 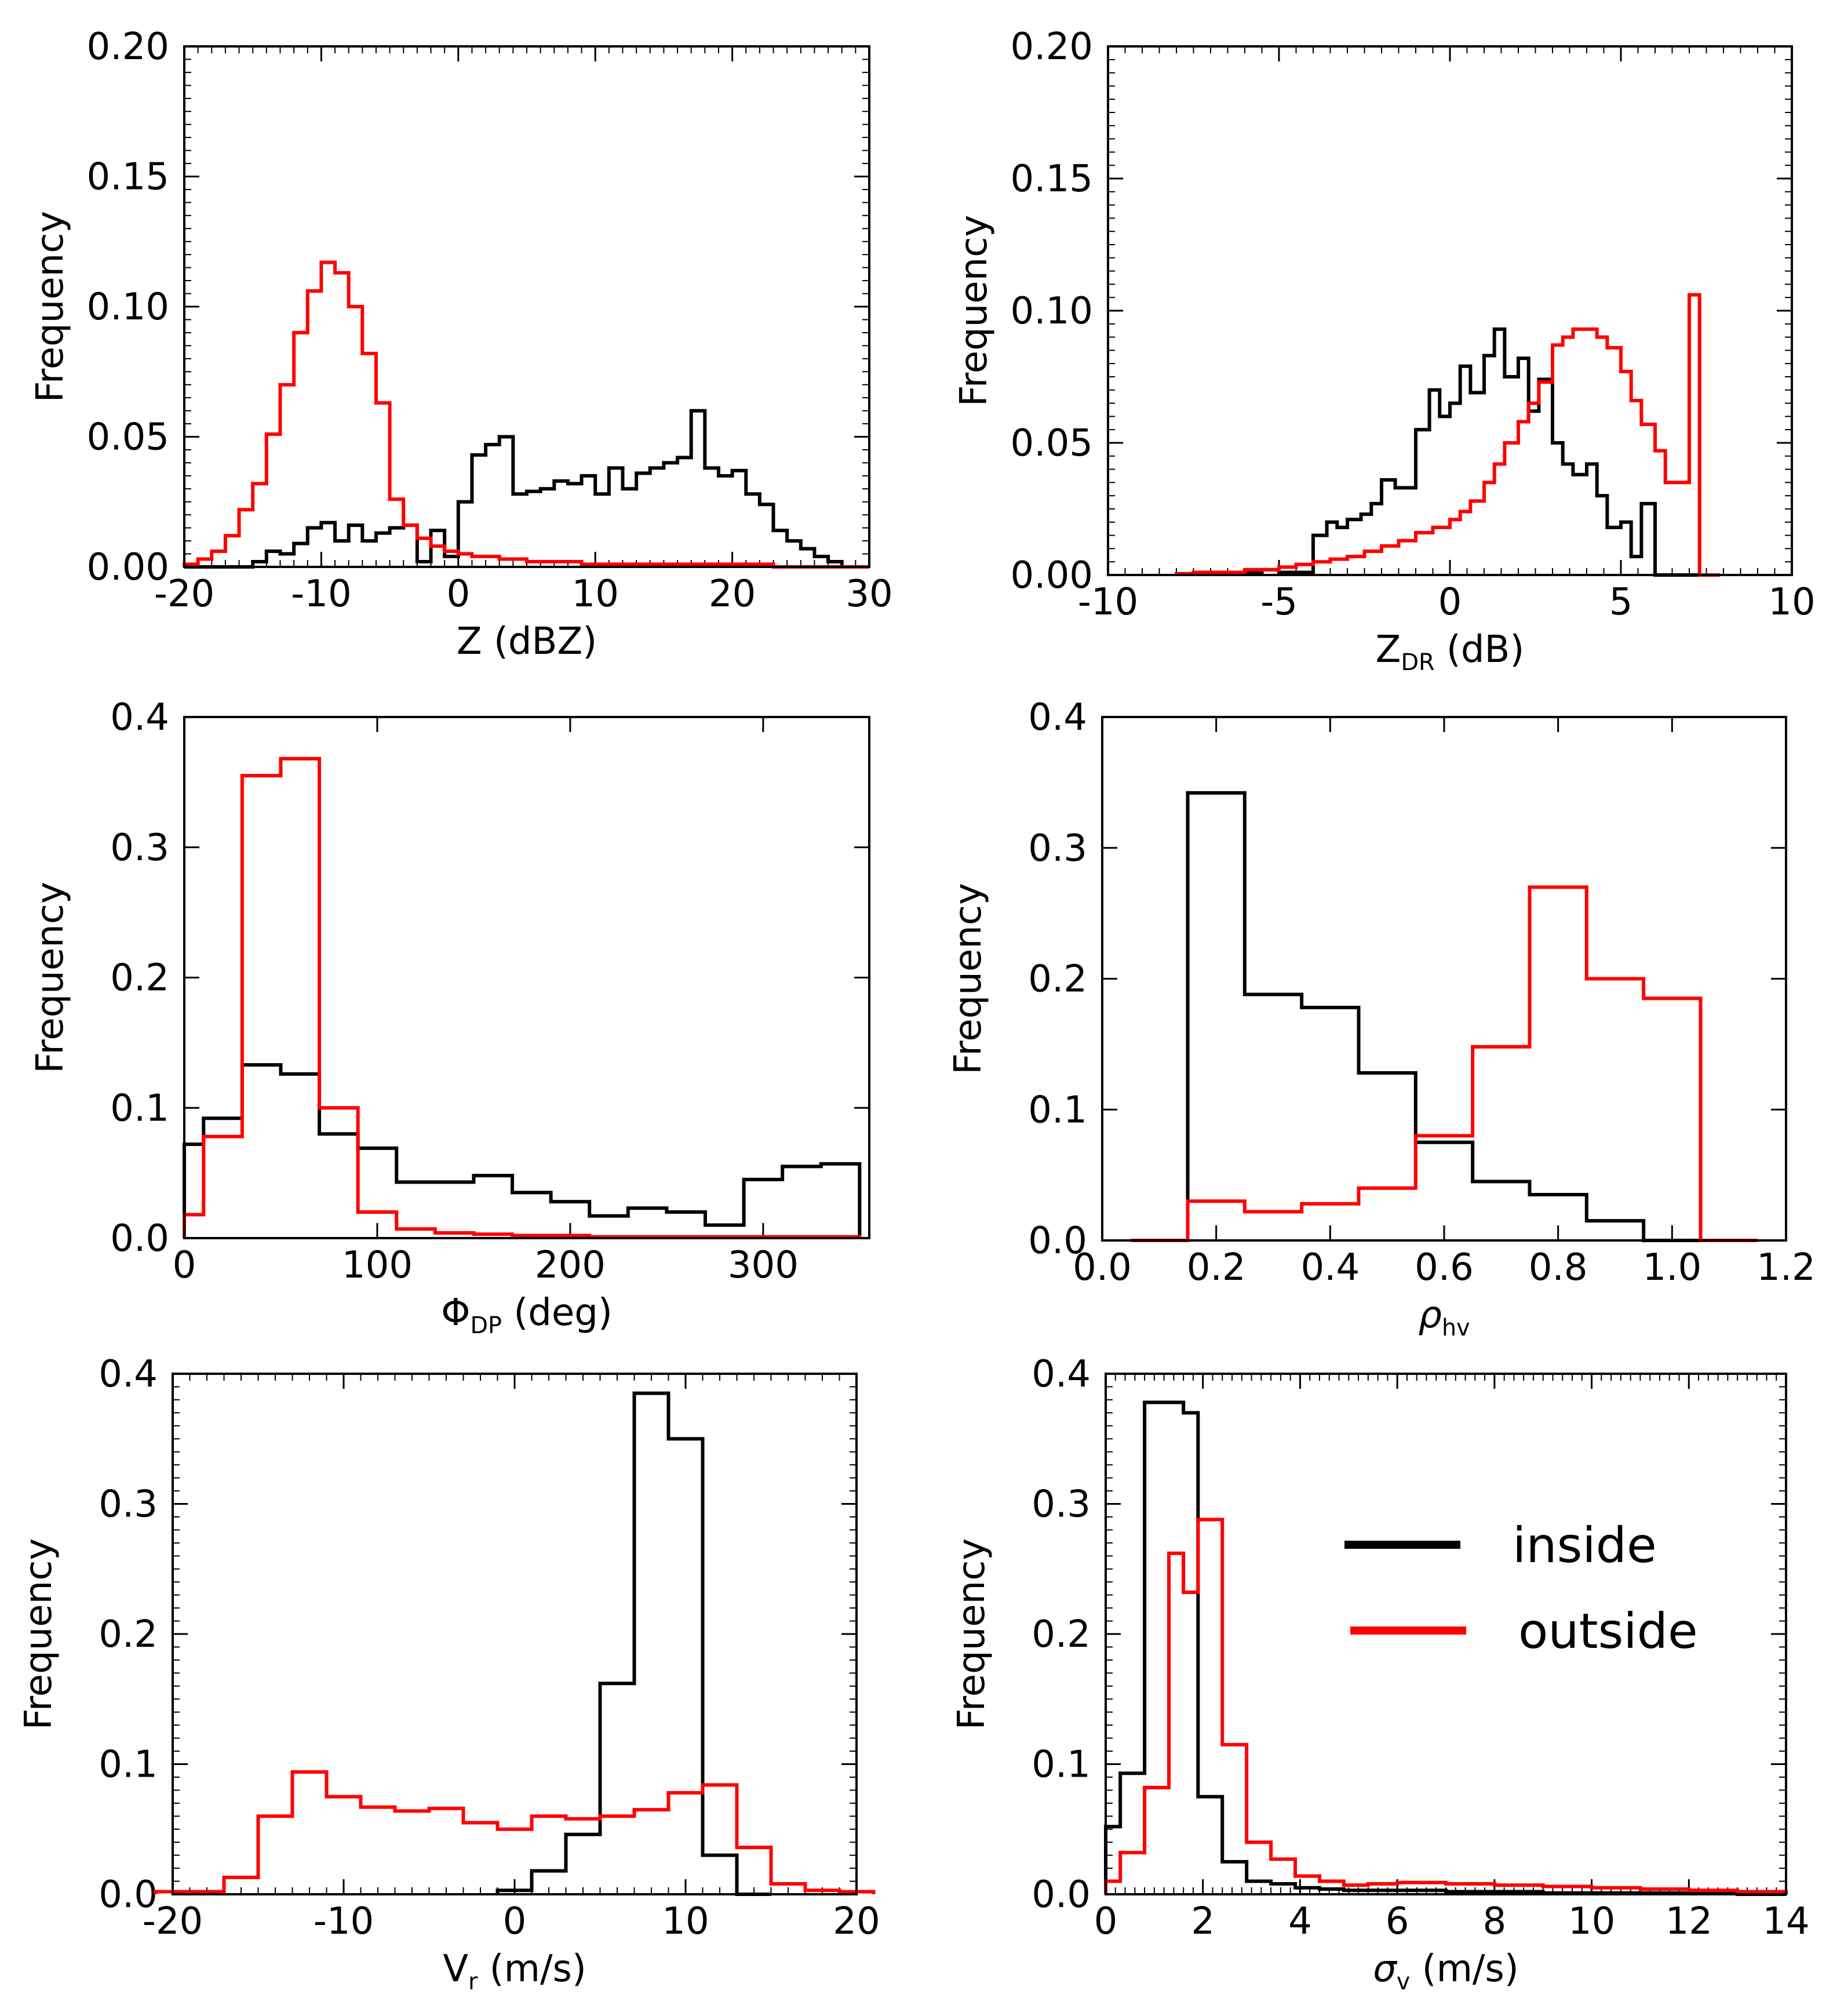 What do you see at coordinates (1558, 1267) in the screenshot?
I see `x-tick-label: 0.8` at bounding box center [1558, 1267].